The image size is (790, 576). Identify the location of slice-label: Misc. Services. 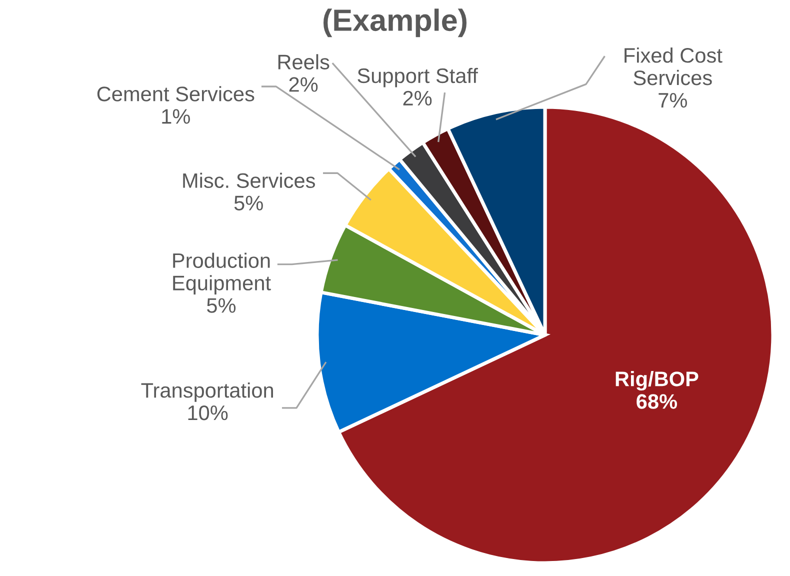
(249, 180).